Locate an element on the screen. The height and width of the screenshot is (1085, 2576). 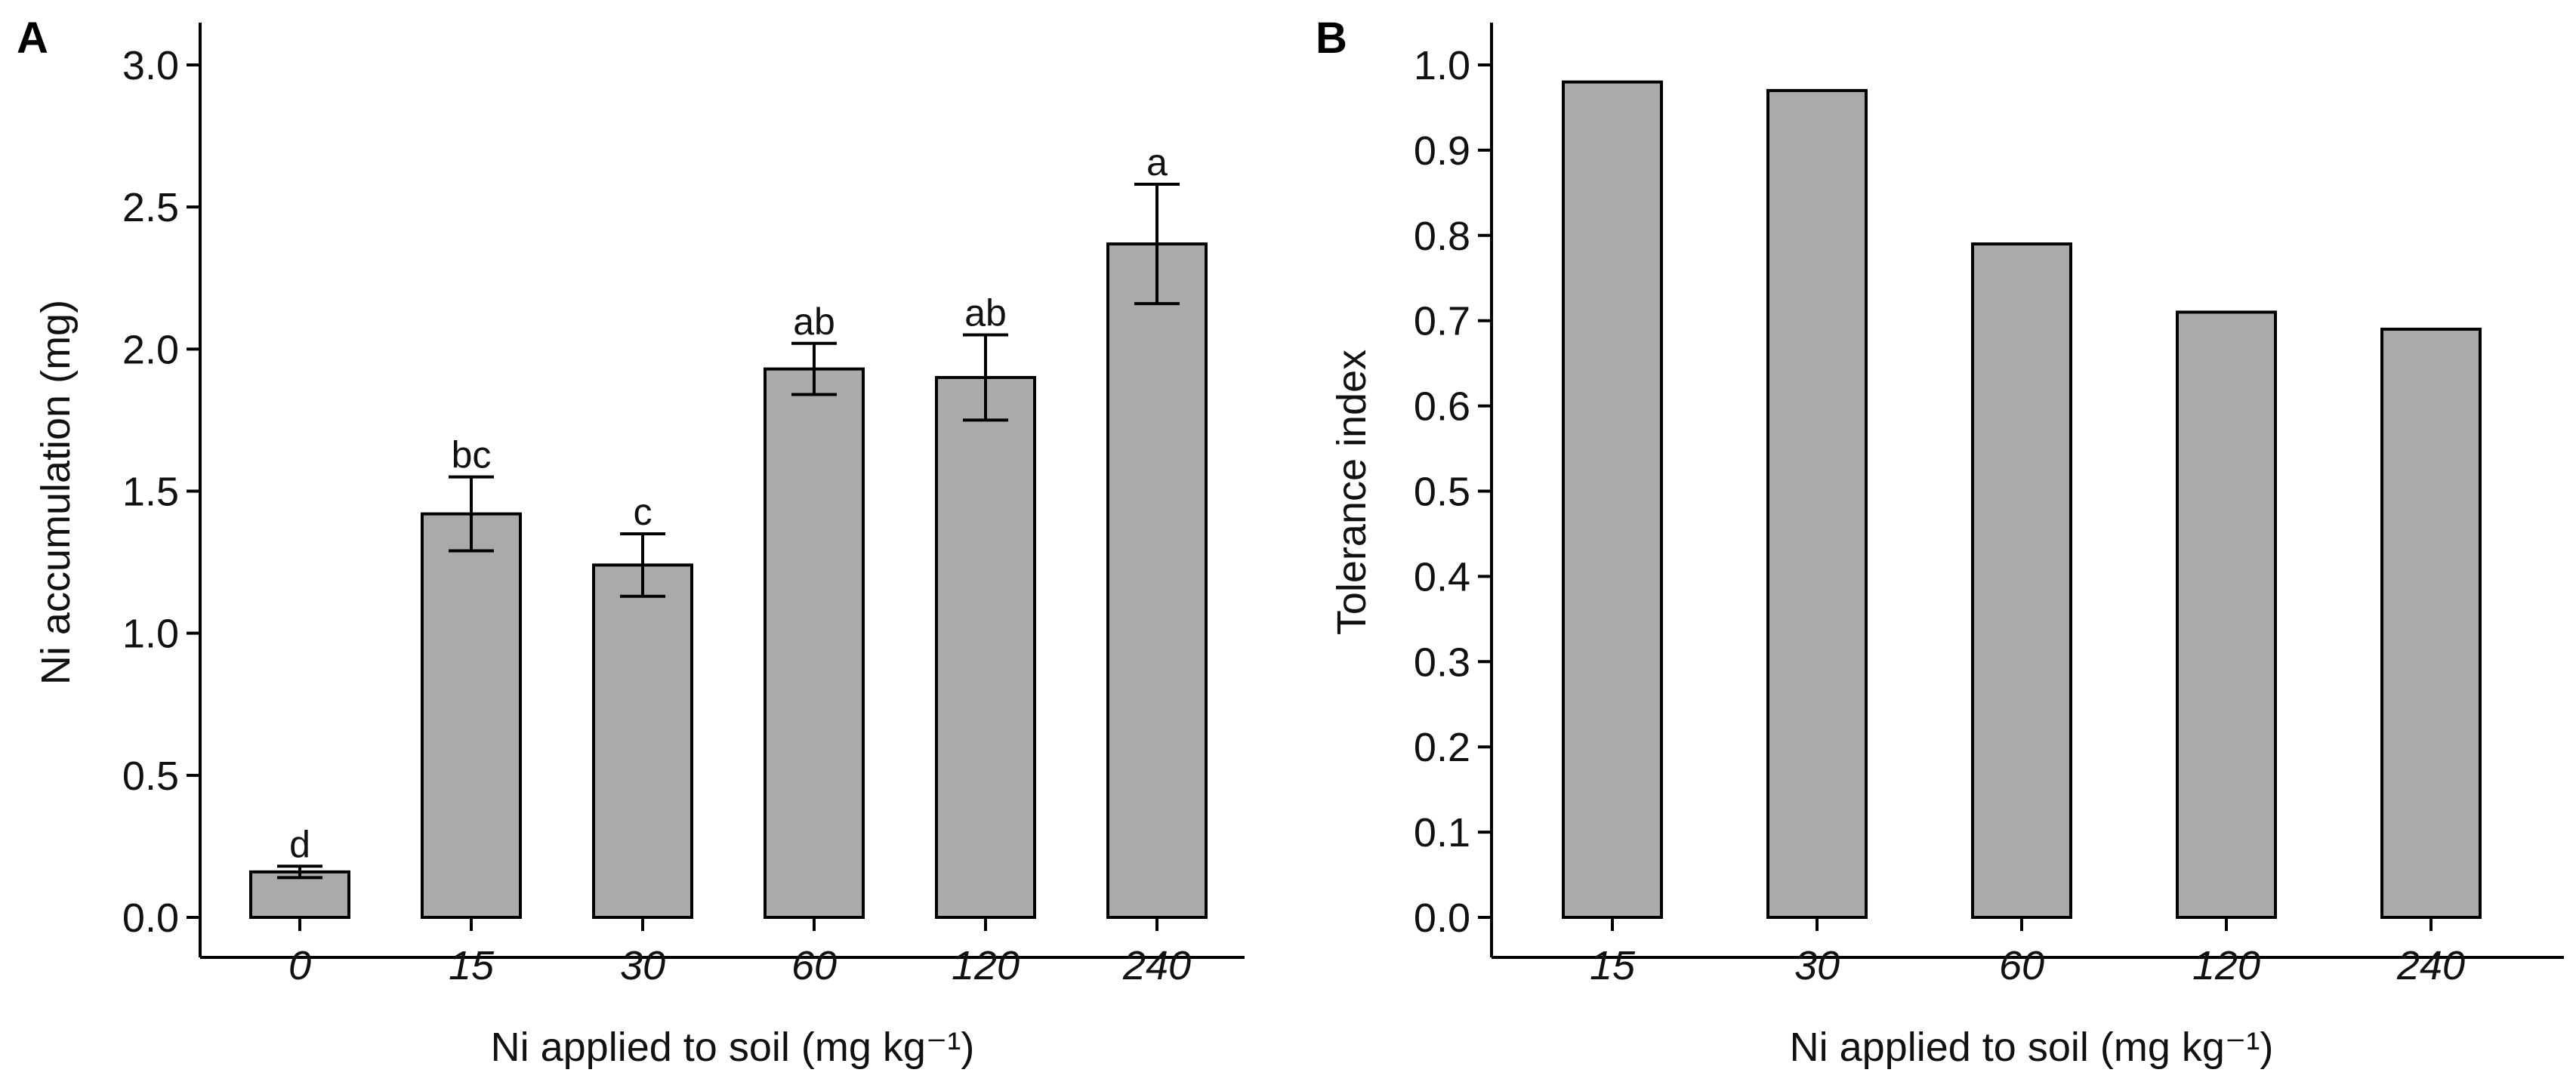
a-y-tick-label: 0.0 is located at coordinates (150, 918).